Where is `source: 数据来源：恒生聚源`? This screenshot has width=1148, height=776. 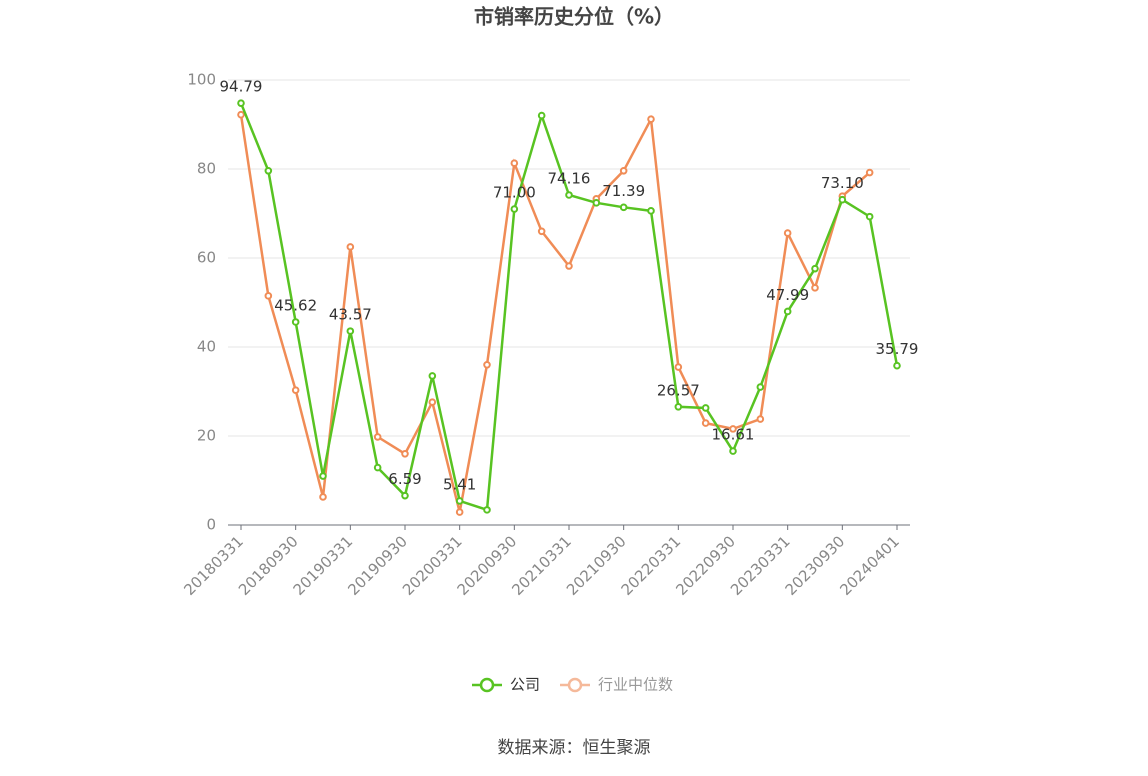 source: 数据来源：恒生聚源 is located at coordinates (574, 748).